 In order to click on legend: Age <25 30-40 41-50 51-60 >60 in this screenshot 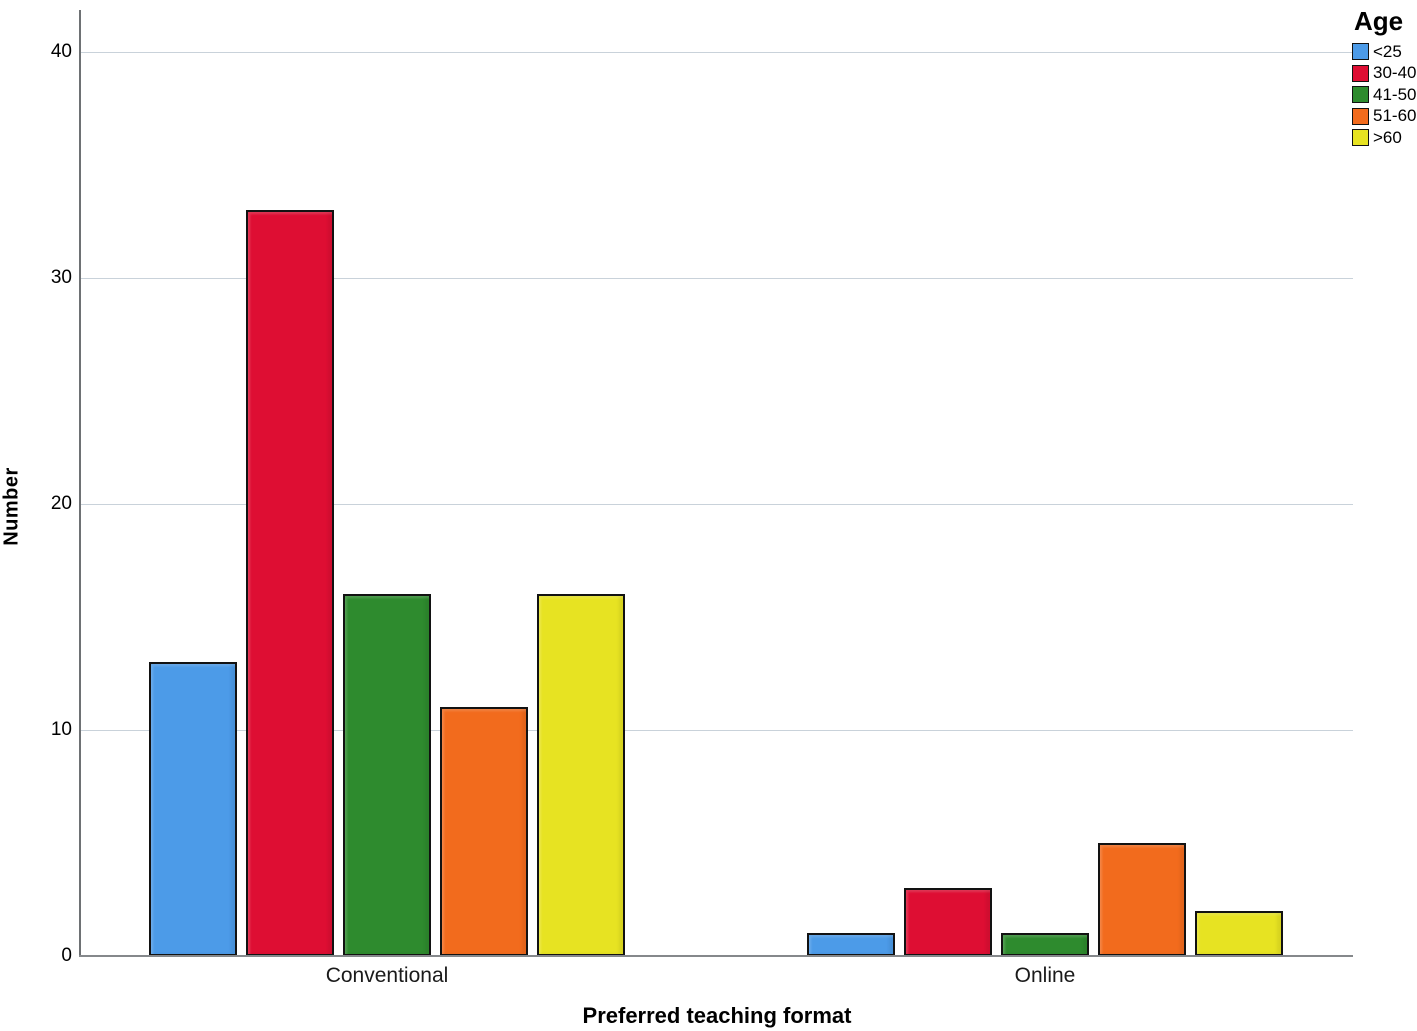, I will do `click(1384, 78)`.